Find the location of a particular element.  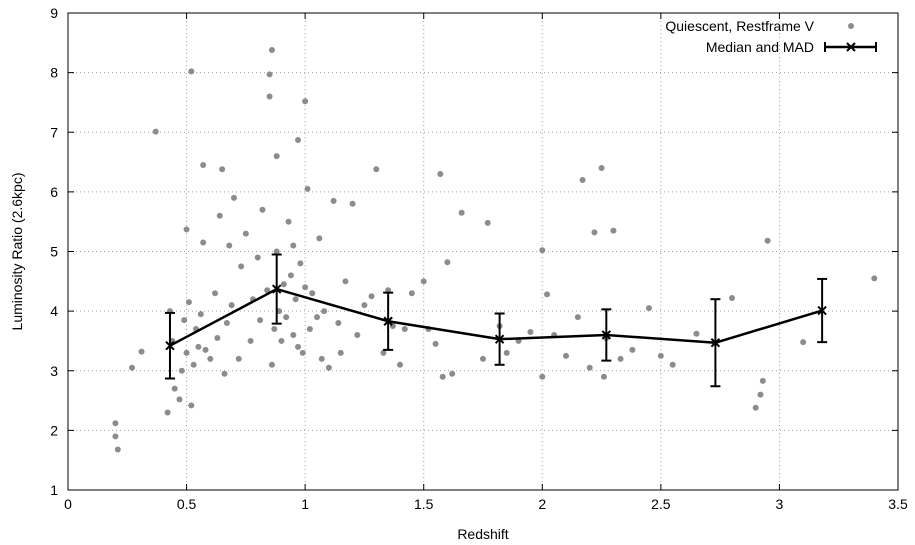

legend-marker-median is located at coordinates (850, 47).